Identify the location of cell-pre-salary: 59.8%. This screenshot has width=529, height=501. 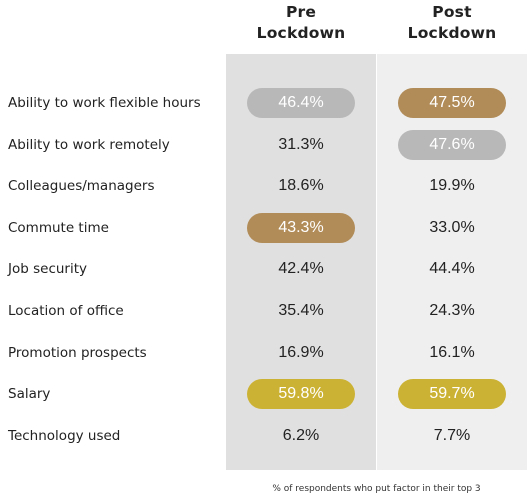
(301, 394).